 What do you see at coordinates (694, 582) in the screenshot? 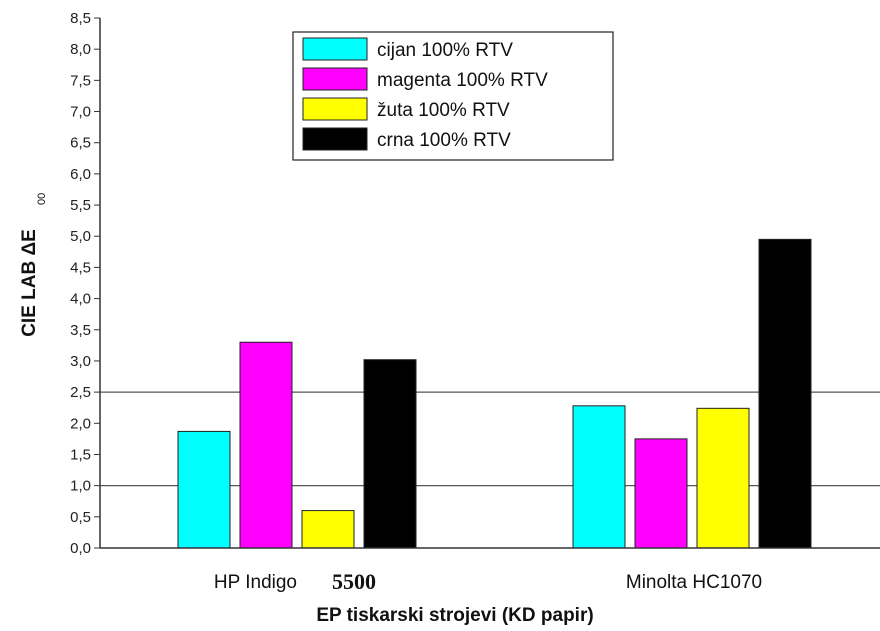
I see `category-label-minolta: Minolta HC1070` at bounding box center [694, 582].